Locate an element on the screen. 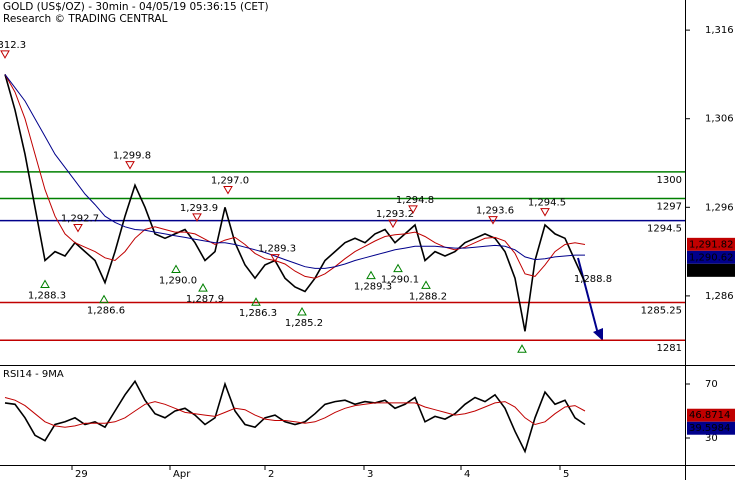  last-value-label: 46.8714 is located at coordinates (709, 415).